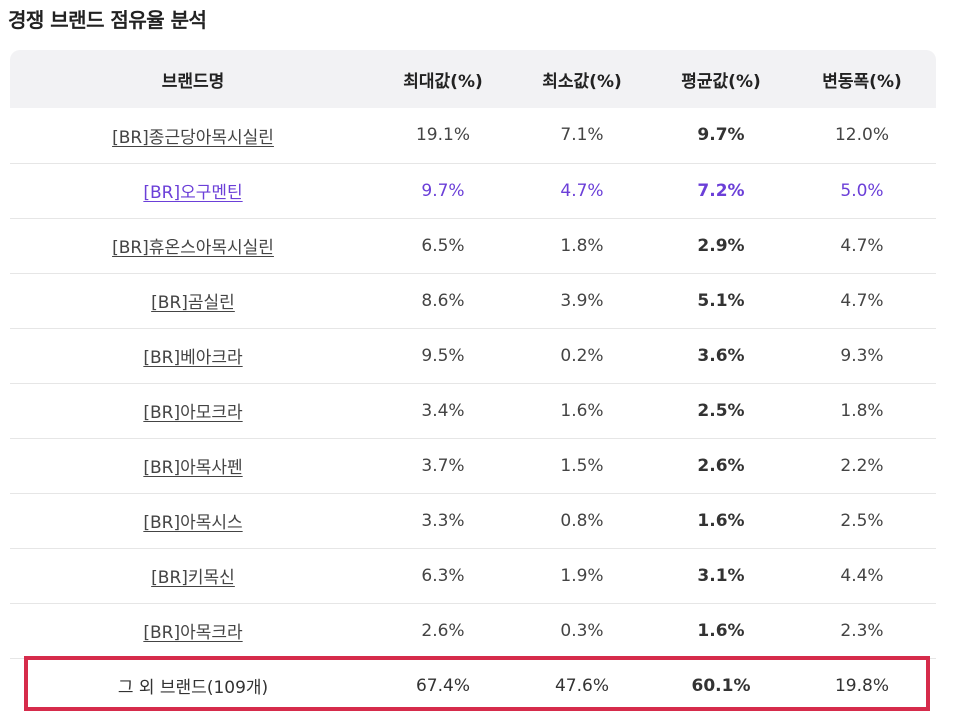  I want to click on brand-link: [BR]아목시스, so click(193, 523).